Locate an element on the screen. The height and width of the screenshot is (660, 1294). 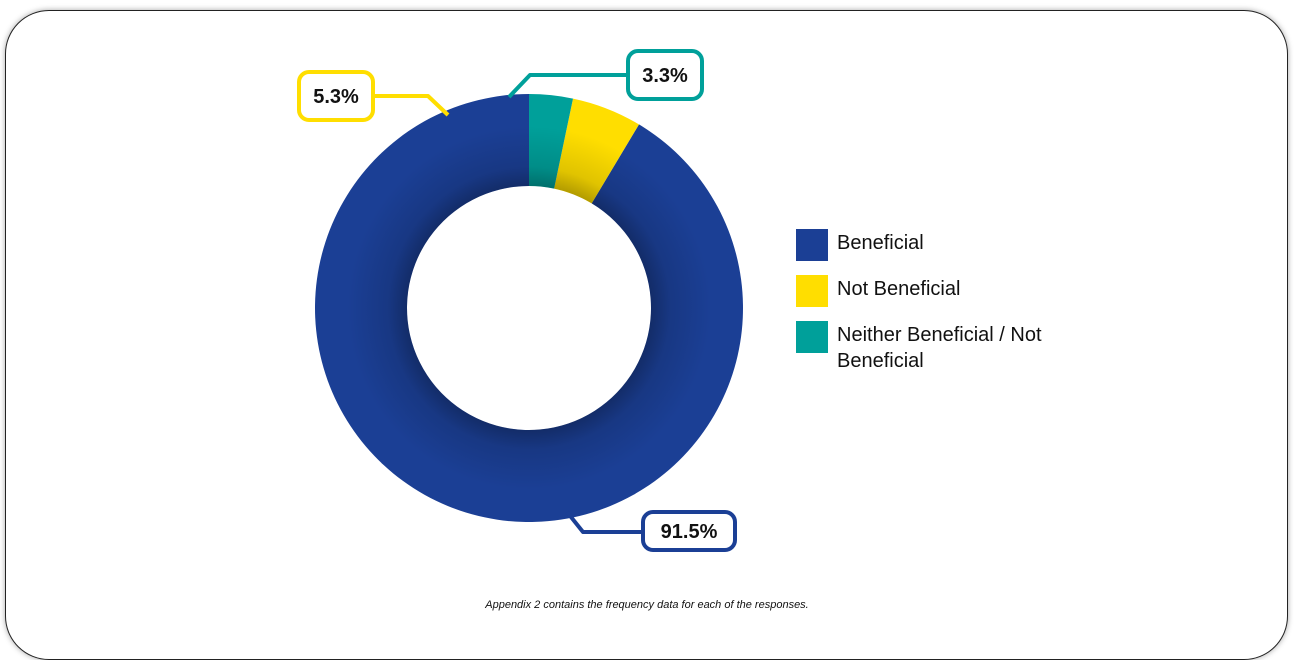
label-box-neither is located at coordinates (665, 75).